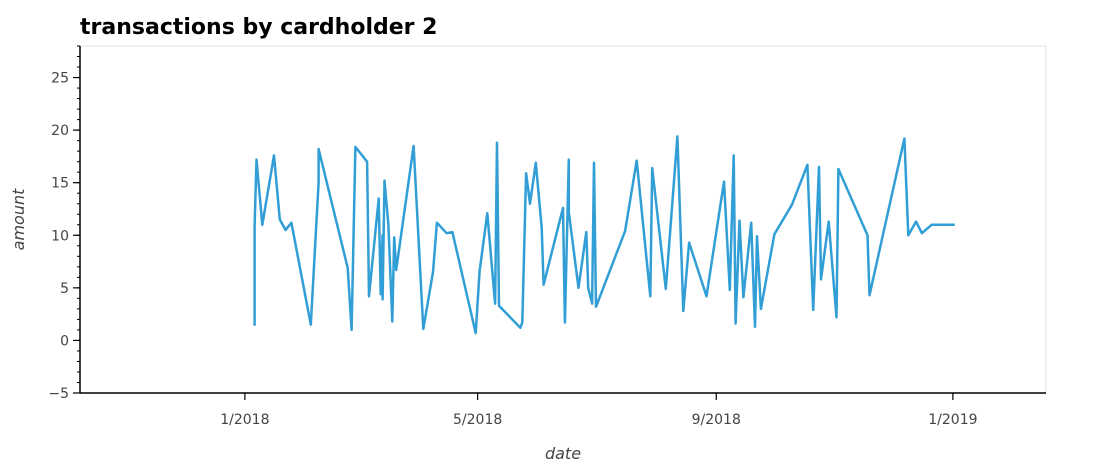 The width and height of the screenshot is (1093, 468). Describe the element at coordinates (716, 420) in the screenshot. I see `x-tick-label: 9/2018` at that location.